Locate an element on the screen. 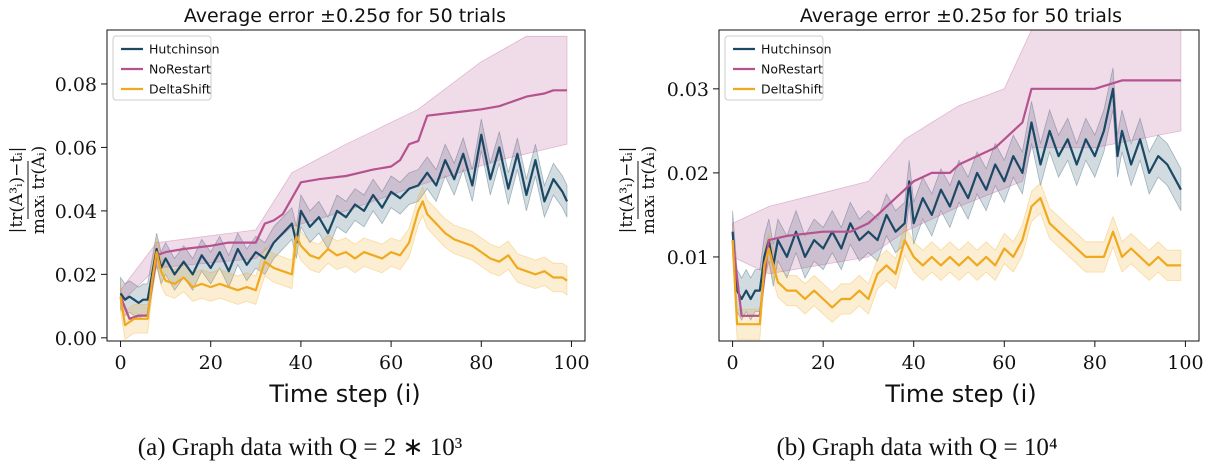 This screenshot has width=1206, height=464. y-tick-label: 0.03 is located at coordinates (688, 90).